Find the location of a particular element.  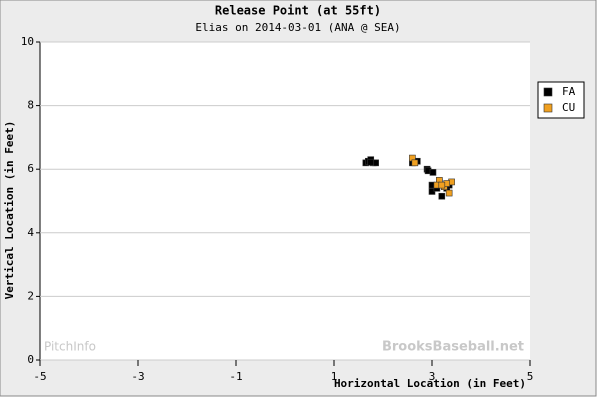

x-tick-label: 3 is located at coordinates (432, 376).